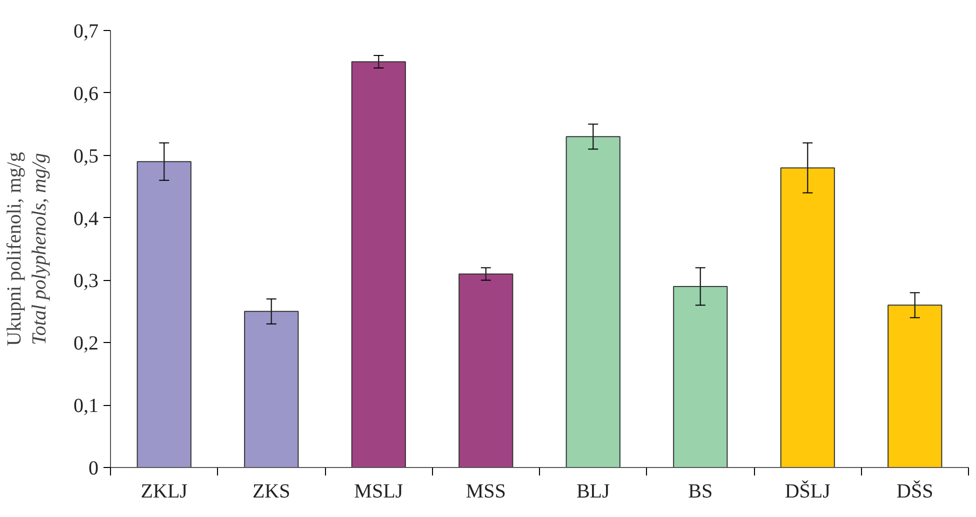 This screenshot has width=976, height=517. What do you see at coordinates (807, 491) in the screenshot?
I see `x-tick-label: DŠLJ` at bounding box center [807, 491].